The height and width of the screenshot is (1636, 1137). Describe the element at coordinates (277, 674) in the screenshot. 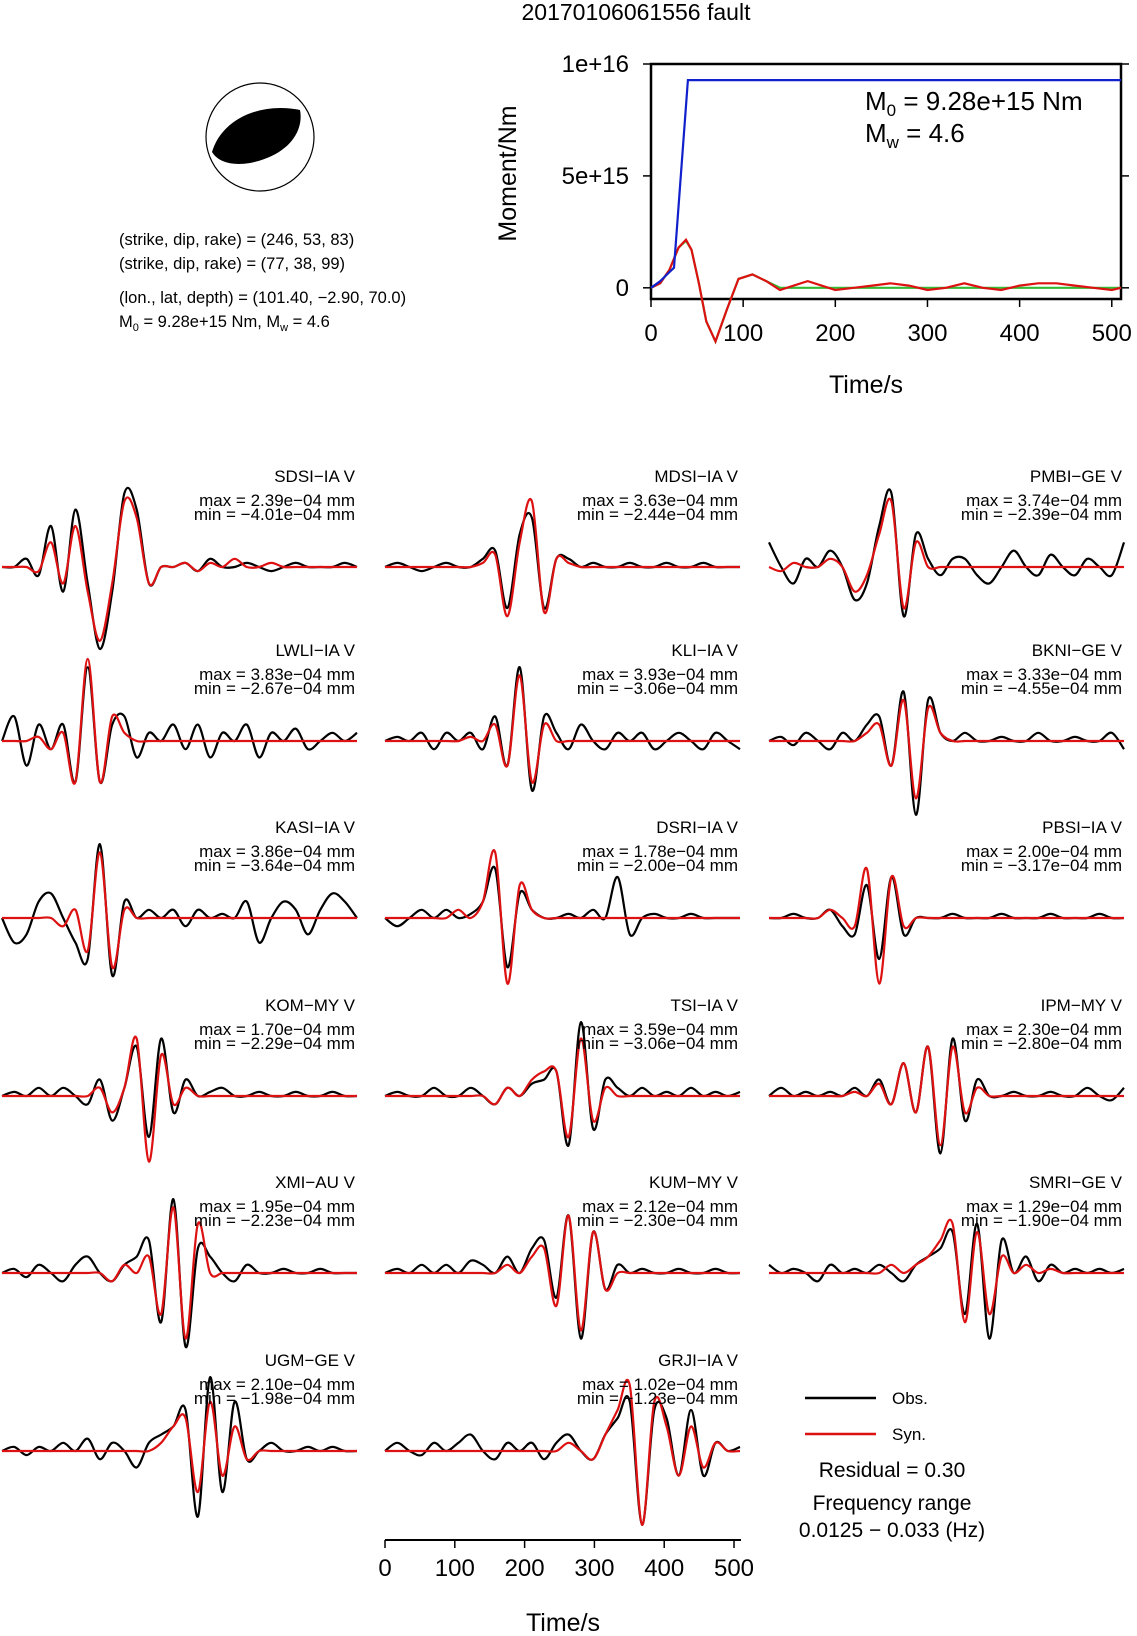

I see `station-max: max = 3.83e−04 mm` at that location.